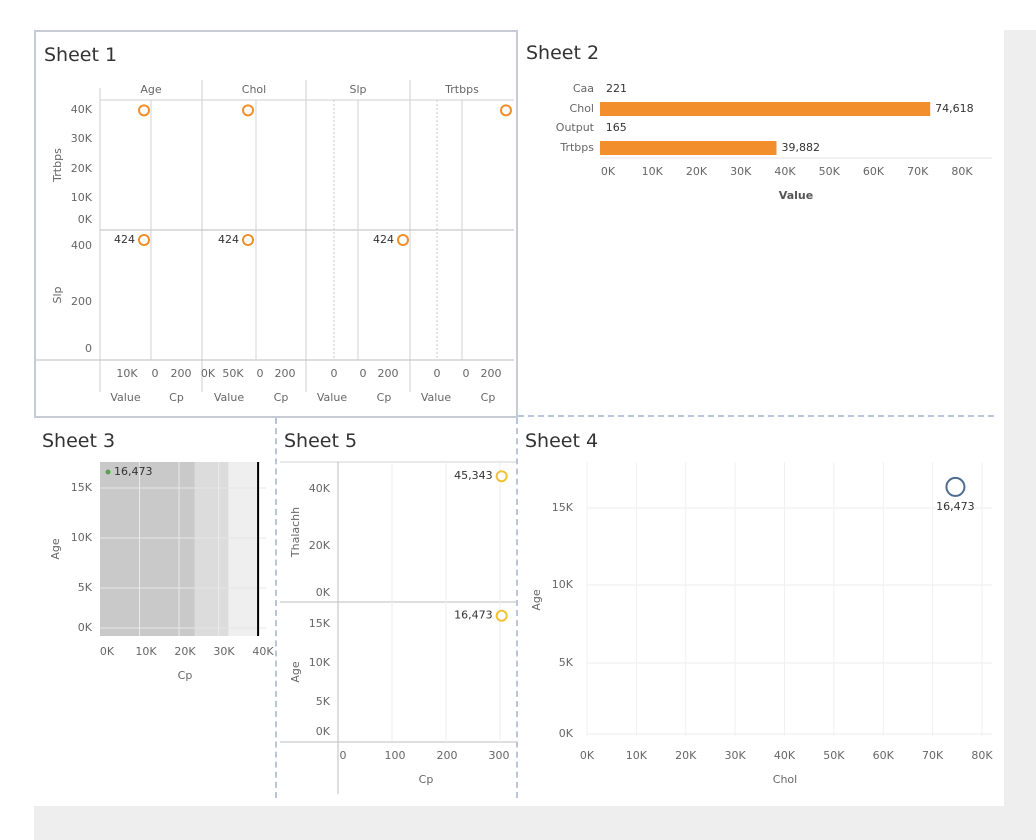 The width and height of the screenshot is (1036, 840). What do you see at coordinates (343, 755) in the screenshot?
I see `sheet-5-x-tick-label: 0` at bounding box center [343, 755].